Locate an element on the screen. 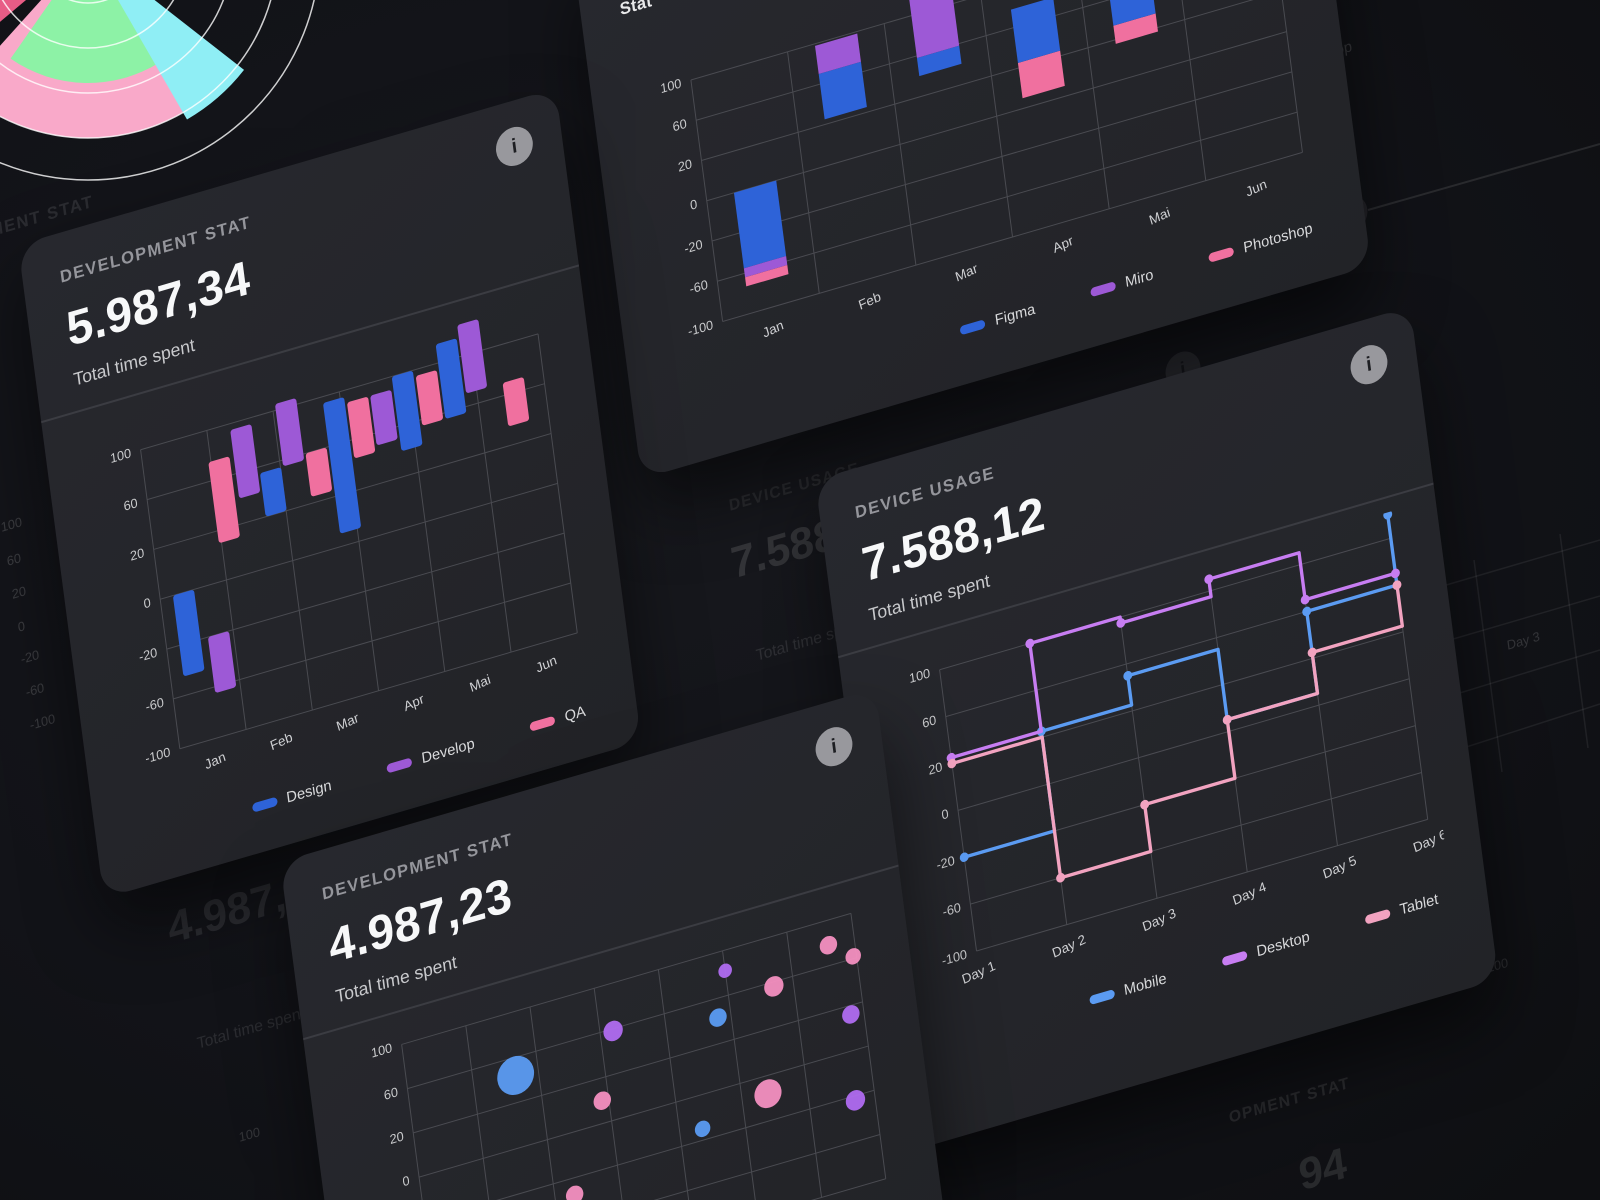 This screenshot has width=1600, height=1200. legend-label: Desktop is located at coordinates (1283, 944).